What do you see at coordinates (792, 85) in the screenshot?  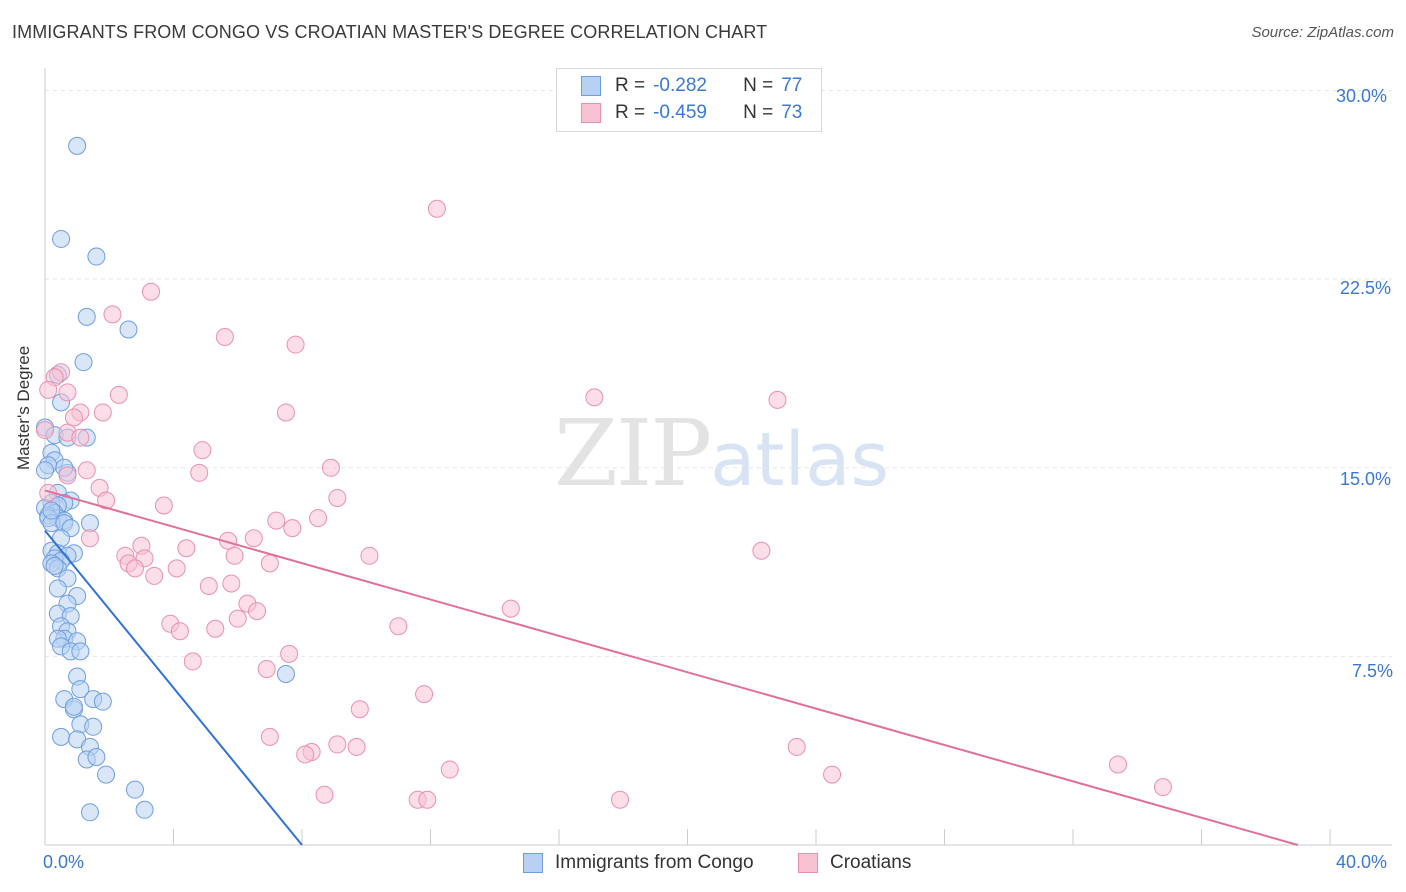 I see `n-value: 77` at bounding box center [792, 85].